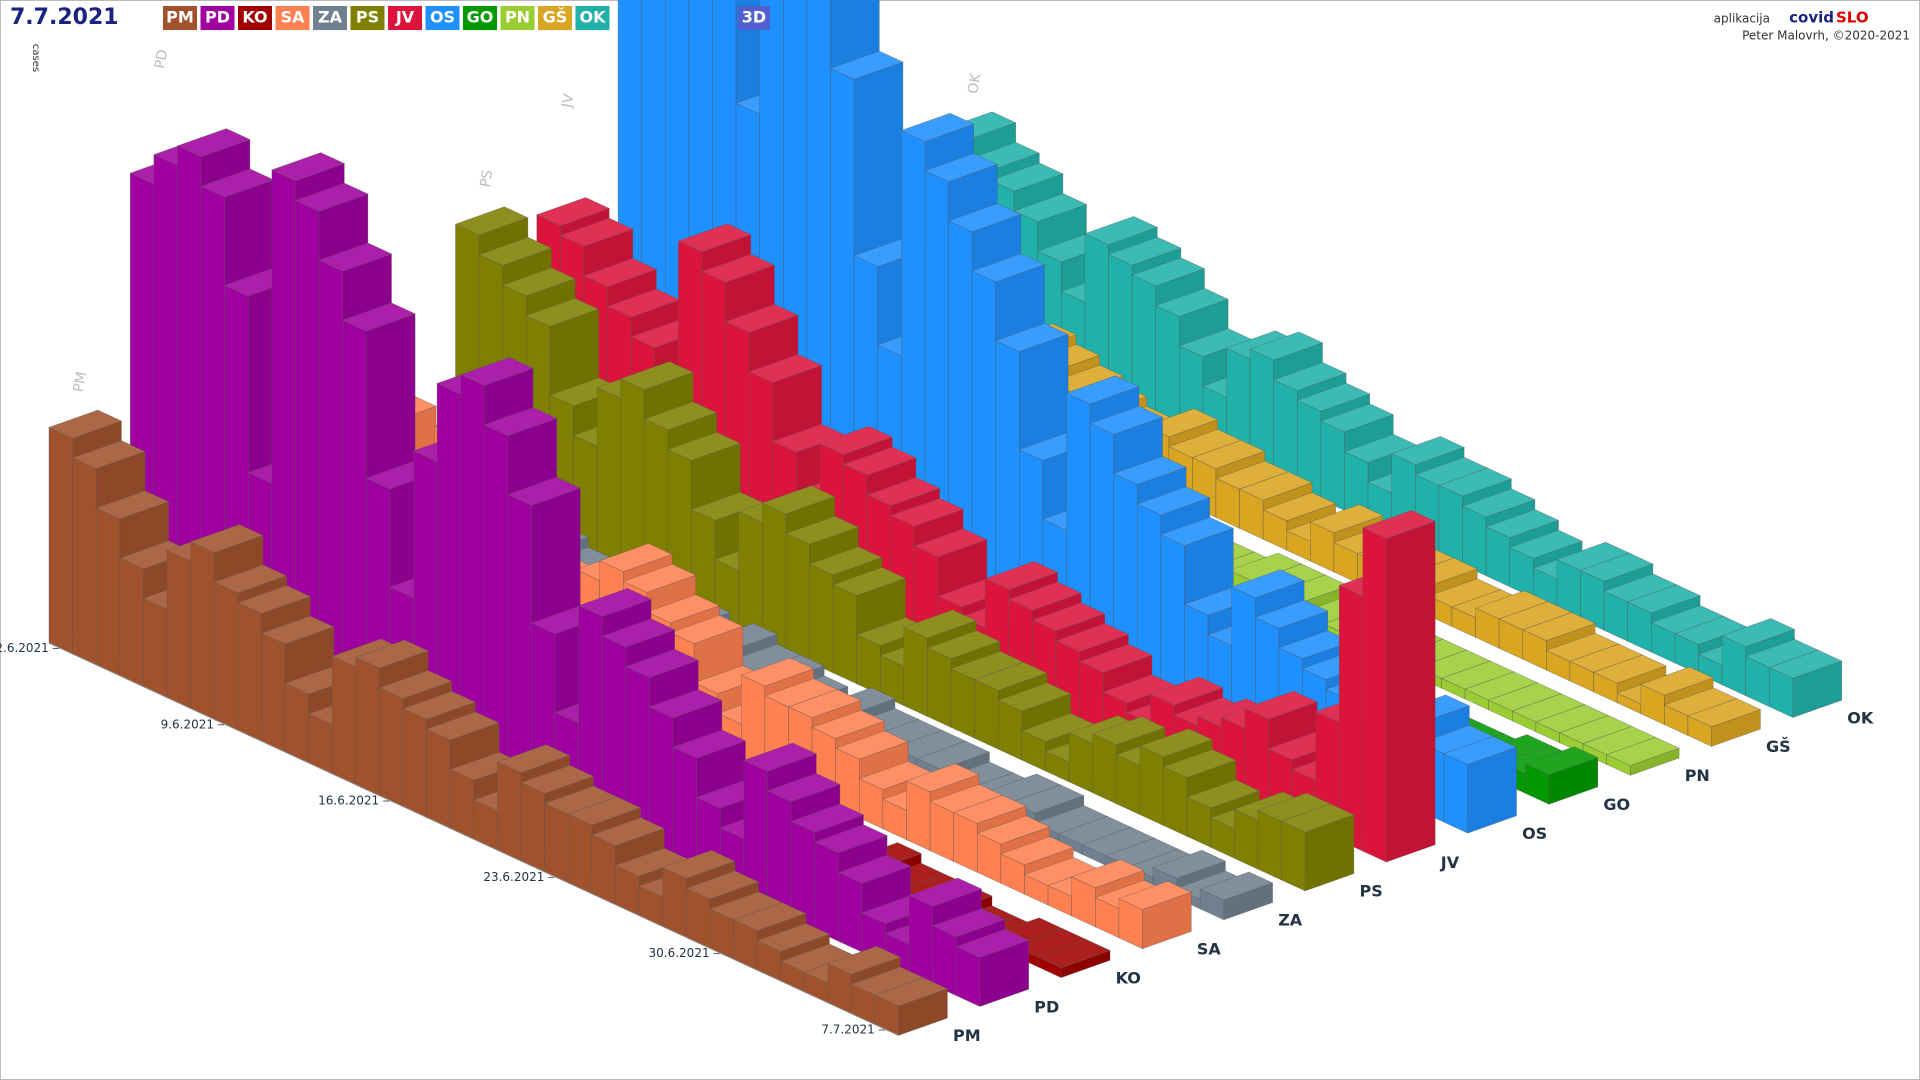 Image resolution: width=1920 pixels, height=1080 pixels. I want to click on lane-label: GO, so click(1616, 804).